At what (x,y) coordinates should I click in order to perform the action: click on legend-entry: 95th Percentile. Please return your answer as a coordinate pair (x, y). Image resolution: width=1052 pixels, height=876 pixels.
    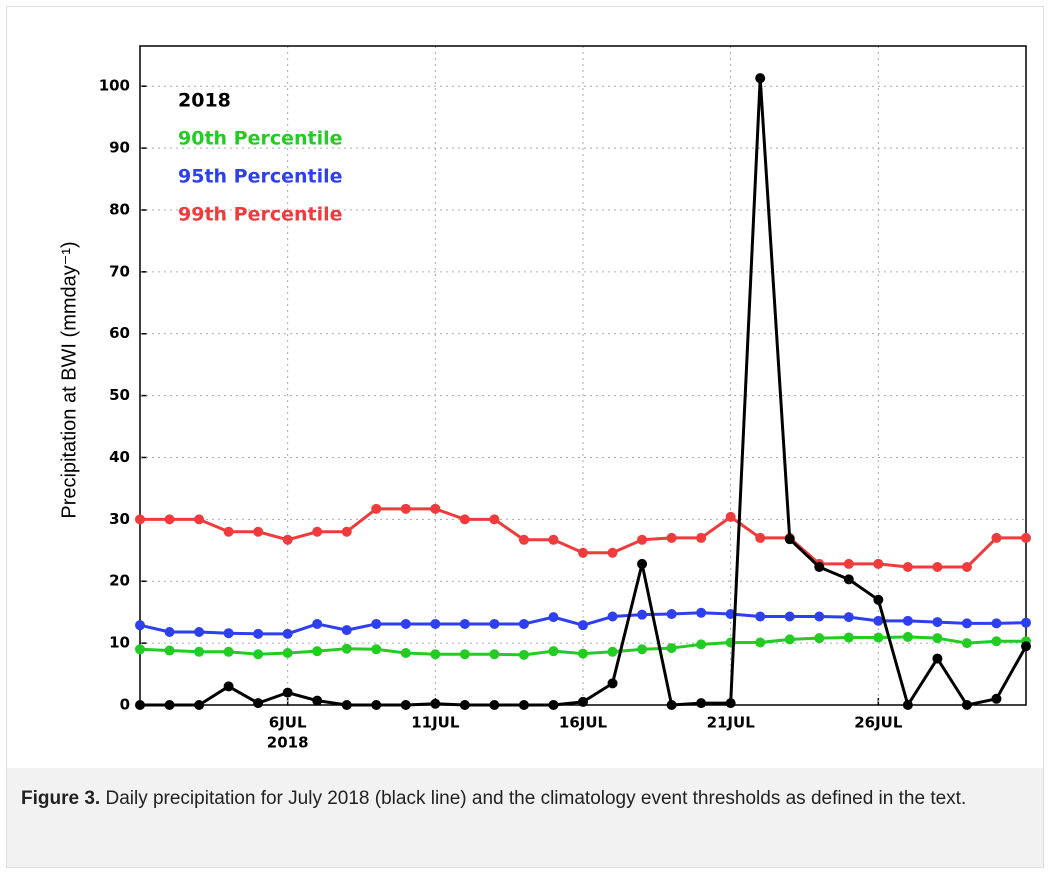
    Looking at the image, I should click on (260, 177).